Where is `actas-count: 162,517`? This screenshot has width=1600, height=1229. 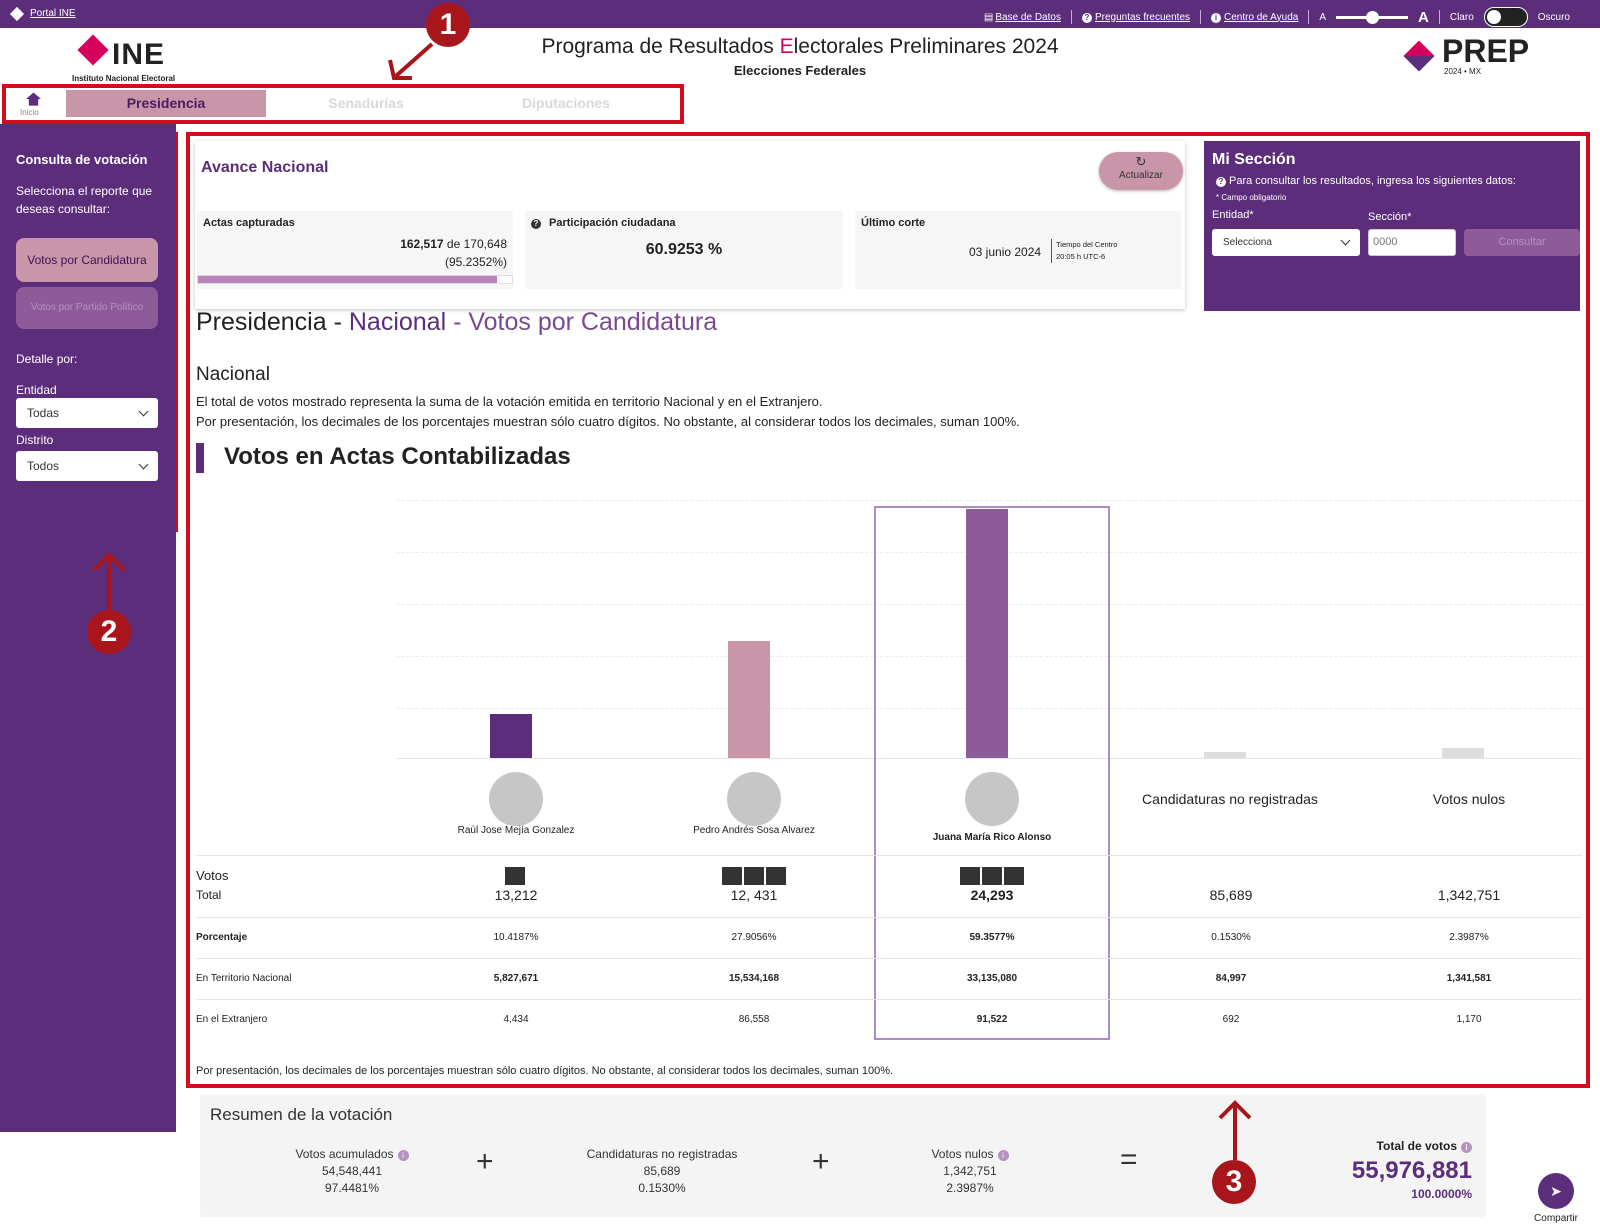 actas-count: 162,517 is located at coordinates (422, 244).